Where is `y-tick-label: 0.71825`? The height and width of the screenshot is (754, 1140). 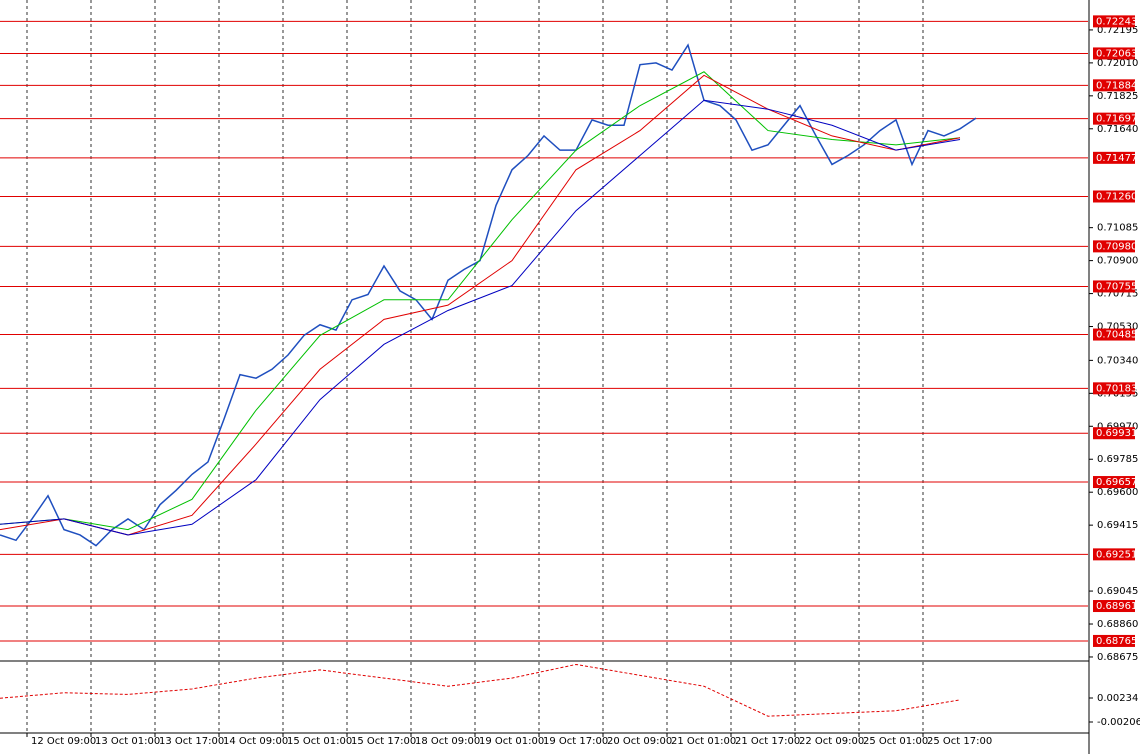
y-tick-label: 0.71825 is located at coordinates (1117, 96).